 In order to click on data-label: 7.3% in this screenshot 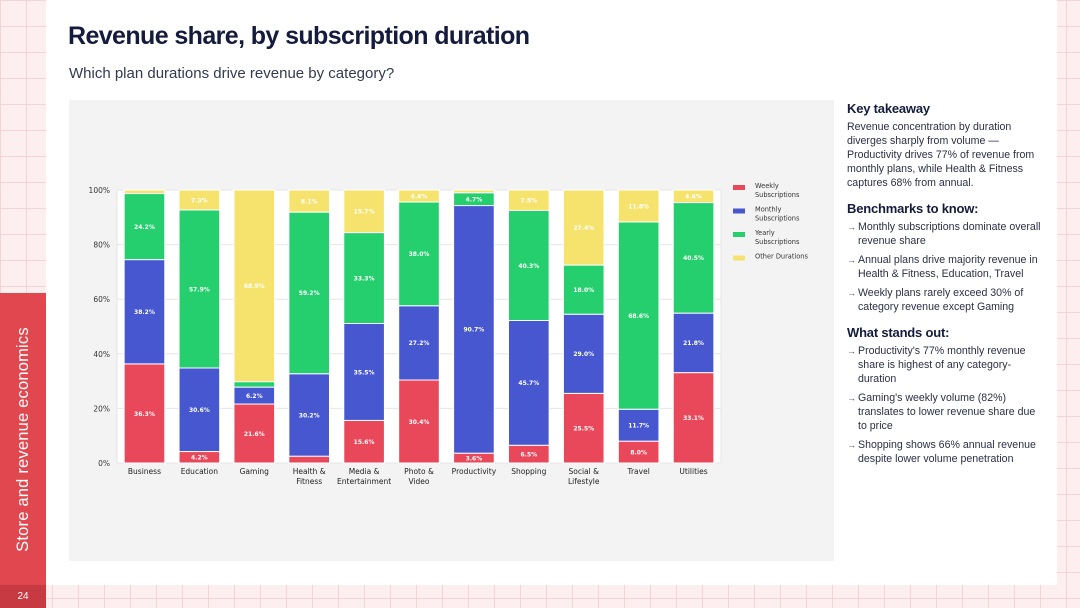, I will do `click(199, 200)`.